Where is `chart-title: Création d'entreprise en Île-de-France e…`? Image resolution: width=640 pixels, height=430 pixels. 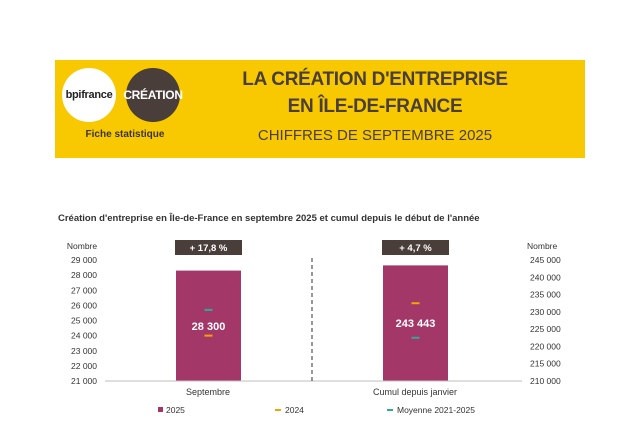
chart-title: Création d'entreprise en Île-de-France e… is located at coordinates (269, 218).